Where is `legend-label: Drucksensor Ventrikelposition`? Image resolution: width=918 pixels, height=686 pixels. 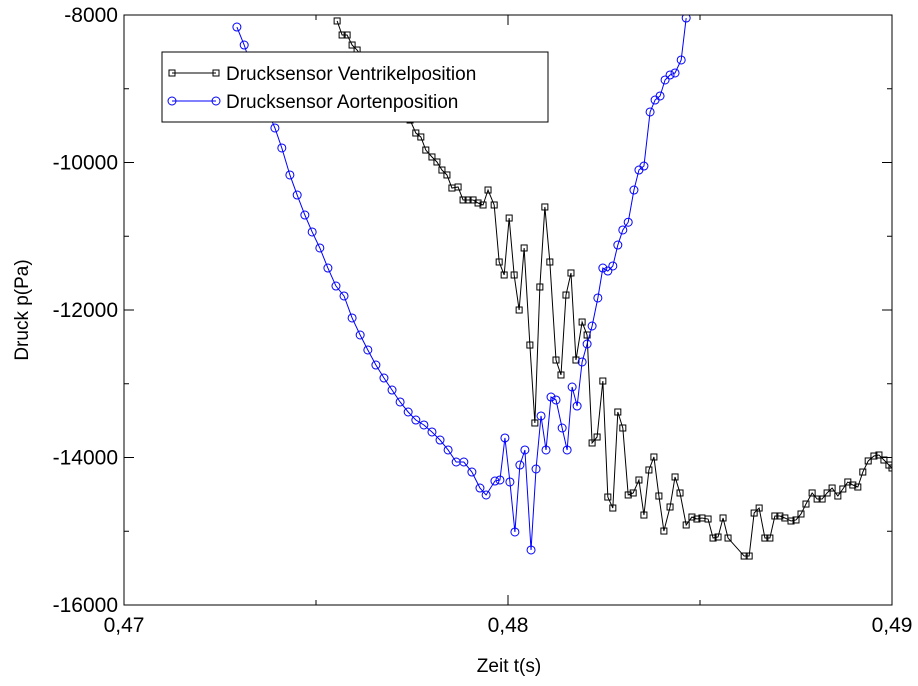 legend-label: Drucksensor Ventrikelposition is located at coordinates (351, 74).